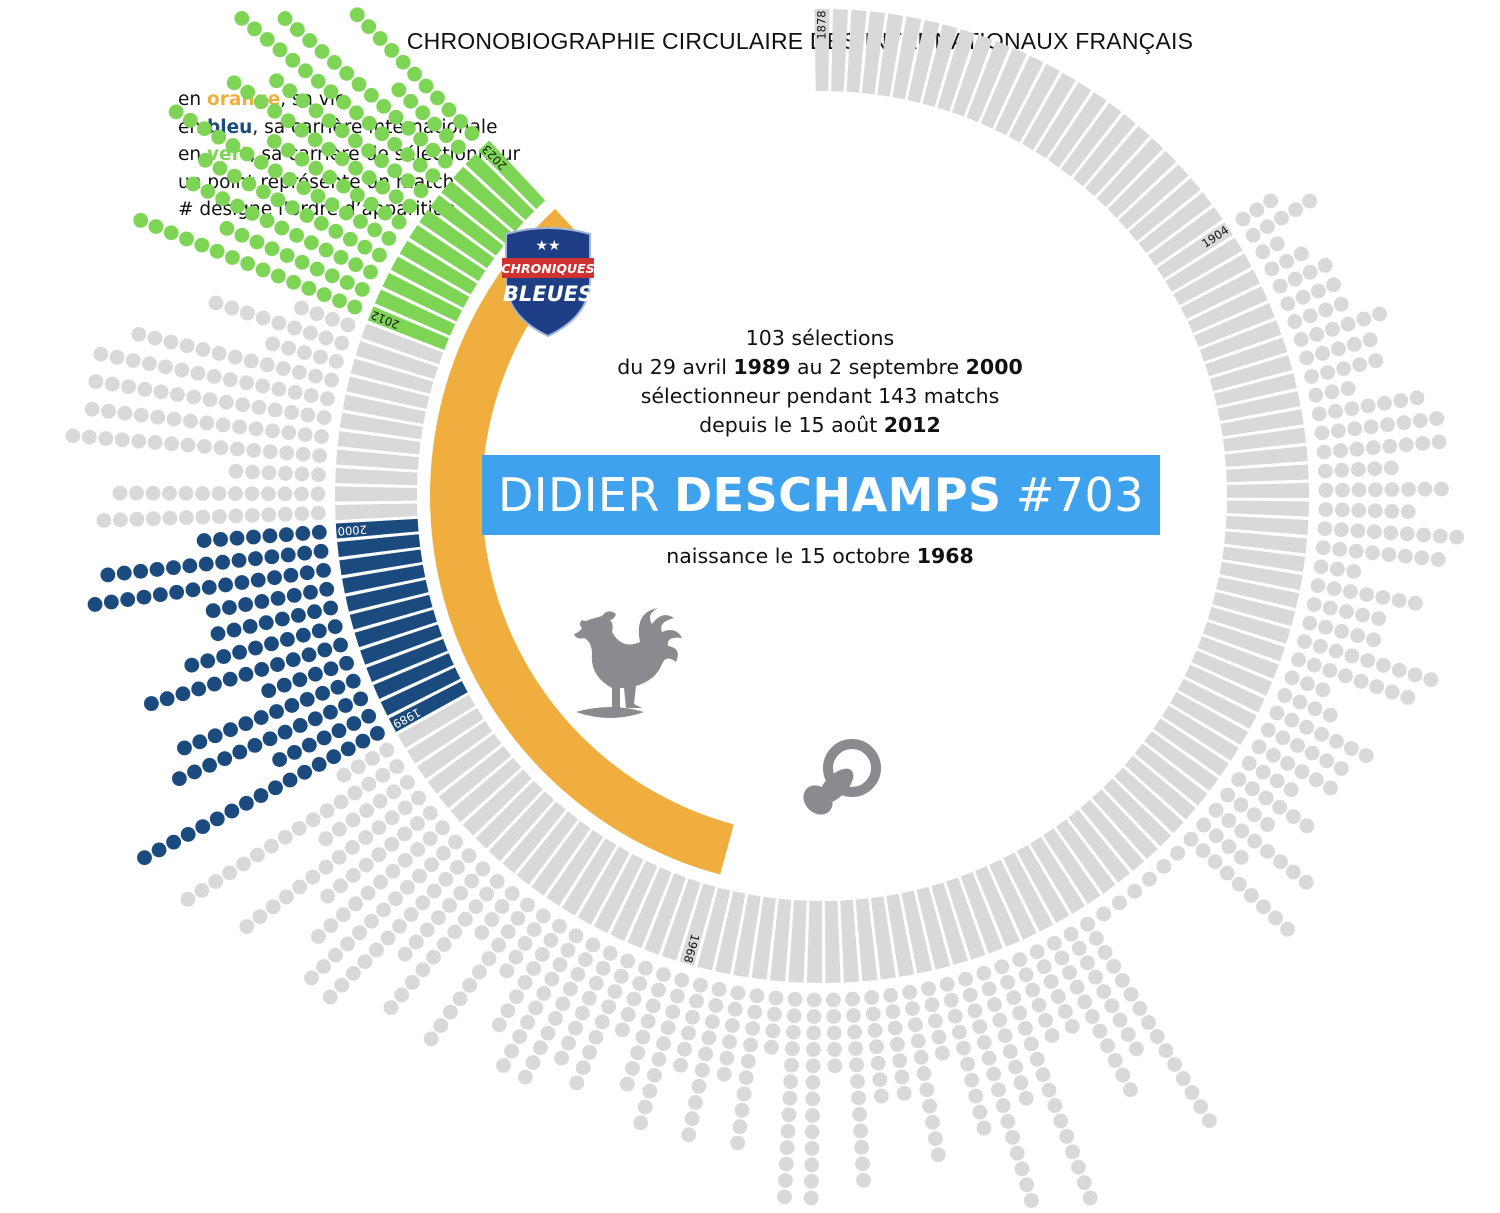 The height and width of the screenshot is (1213, 1500). Describe the element at coordinates (822, 24) in the screenshot. I see `year-label: 1878` at that location.